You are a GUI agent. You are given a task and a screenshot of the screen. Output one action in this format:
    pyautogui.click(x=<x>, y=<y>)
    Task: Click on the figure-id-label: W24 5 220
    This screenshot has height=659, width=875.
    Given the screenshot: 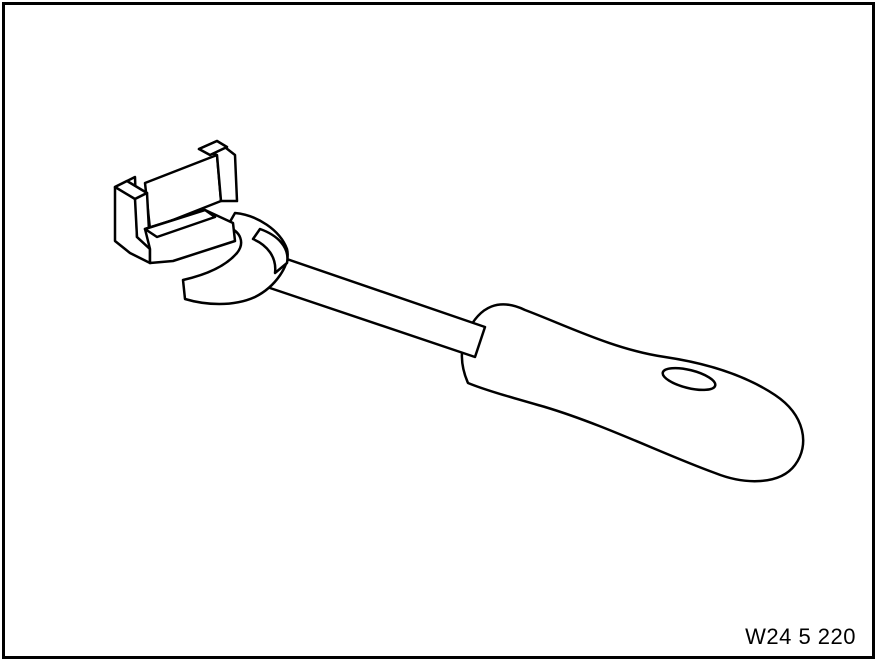 What is the action you would take?
    pyautogui.click(x=800, y=636)
    